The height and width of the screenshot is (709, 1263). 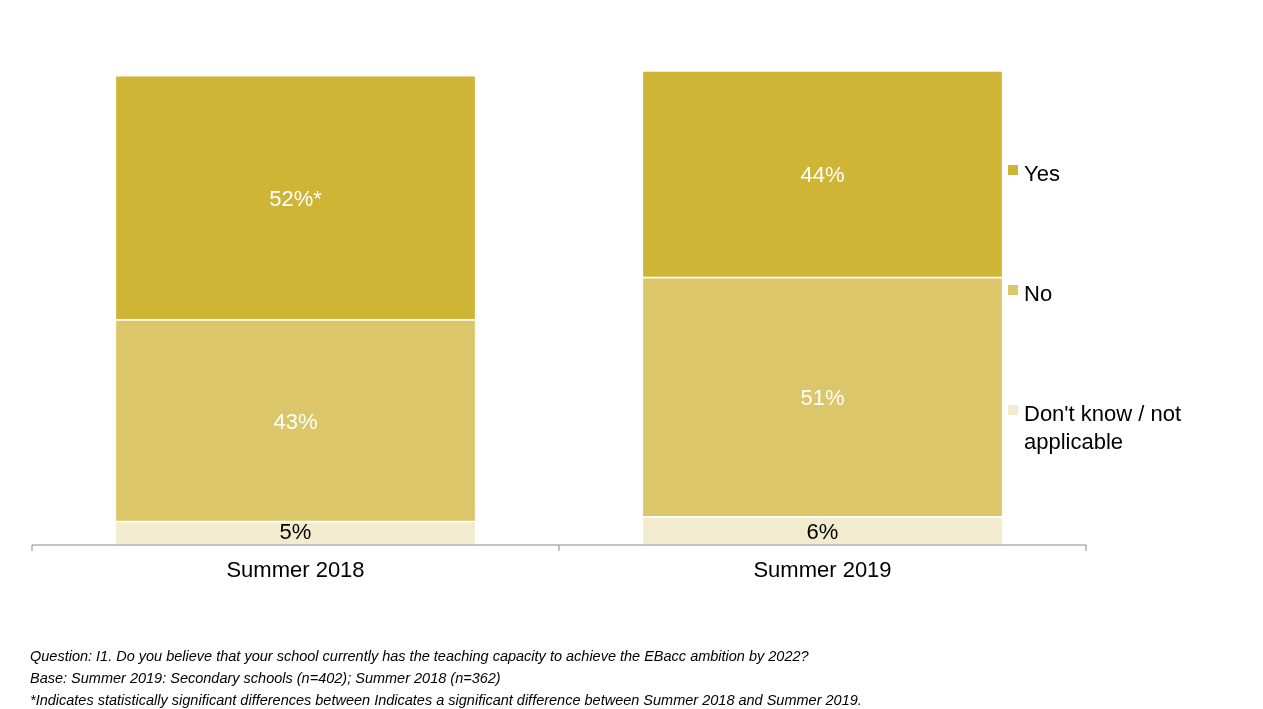 What do you see at coordinates (1103, 427) in the screenshot?
I see `legend-label: Don't know / not applicable` at bounding box center [1103, 427].